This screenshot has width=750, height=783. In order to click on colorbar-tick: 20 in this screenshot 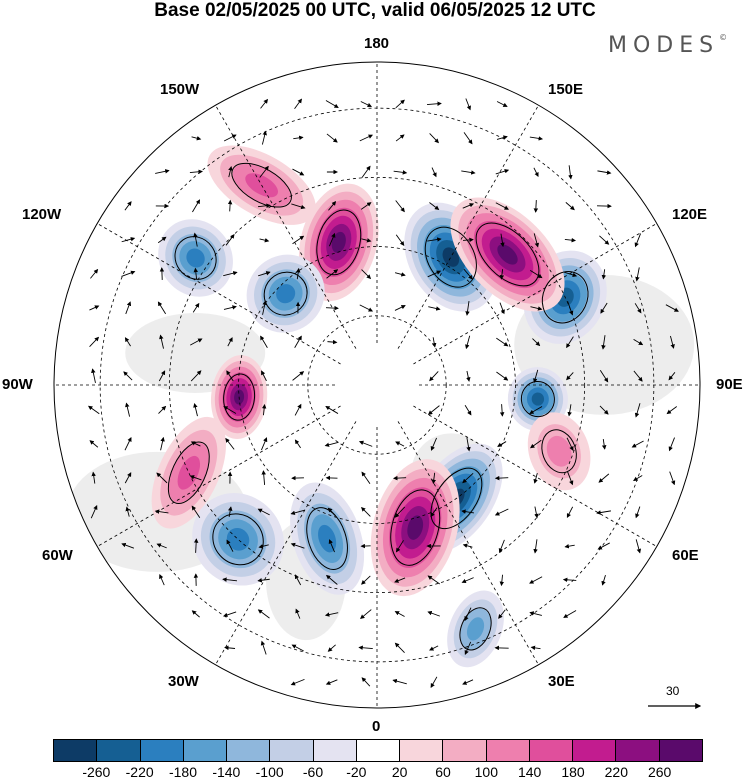, I will do `click(399, 772)`.